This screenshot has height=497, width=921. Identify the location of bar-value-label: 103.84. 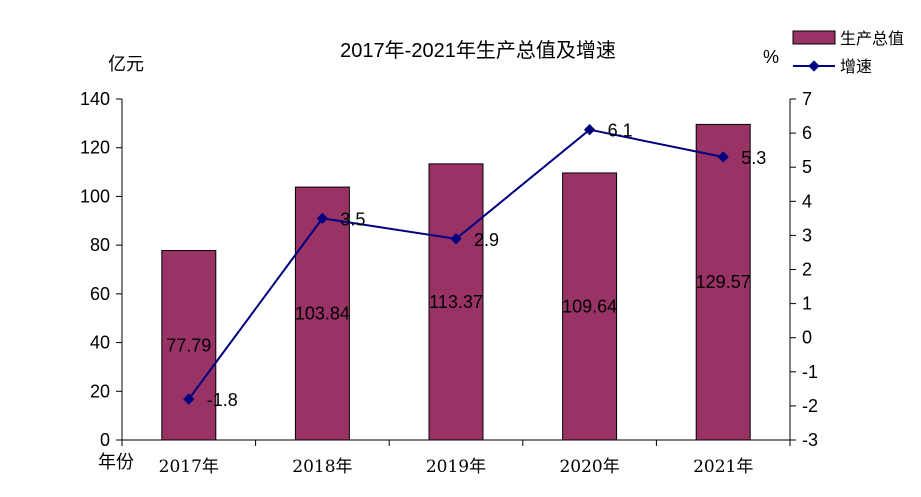
(322, 314).